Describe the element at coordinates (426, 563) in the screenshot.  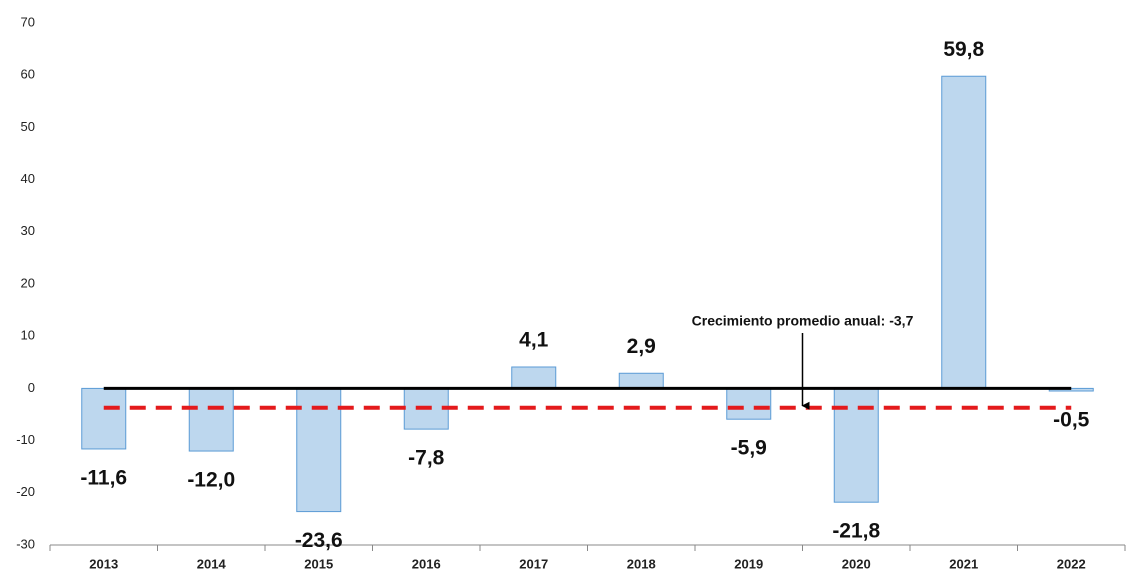
I see `x-tick-label: 2016` at that location.